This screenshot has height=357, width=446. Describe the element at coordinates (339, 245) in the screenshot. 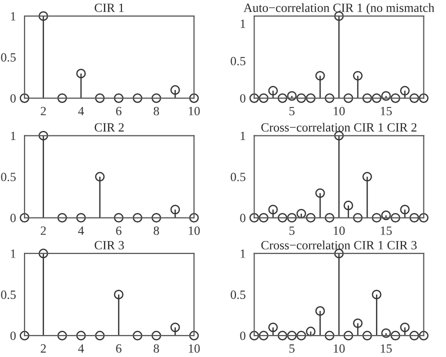

I see `chart-title: Cross−correlation CIR 1 CIR 3` at that location.